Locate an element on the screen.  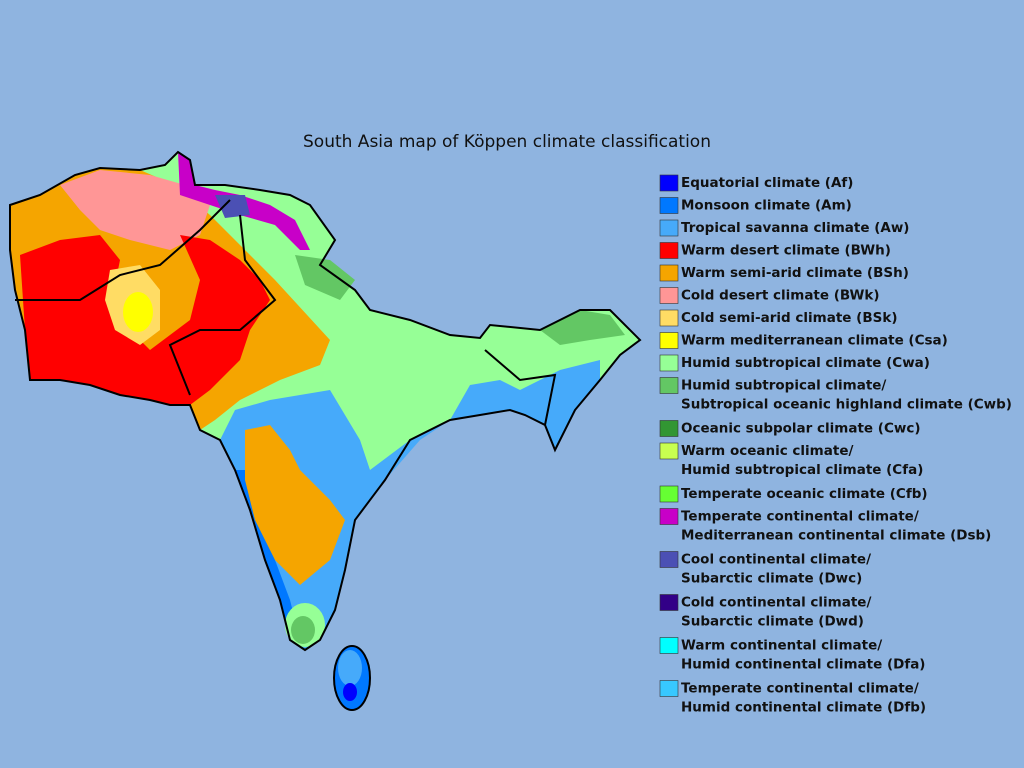
legend-label: Tropical savanna climate (Aw) is located at coordinates (795, 228).